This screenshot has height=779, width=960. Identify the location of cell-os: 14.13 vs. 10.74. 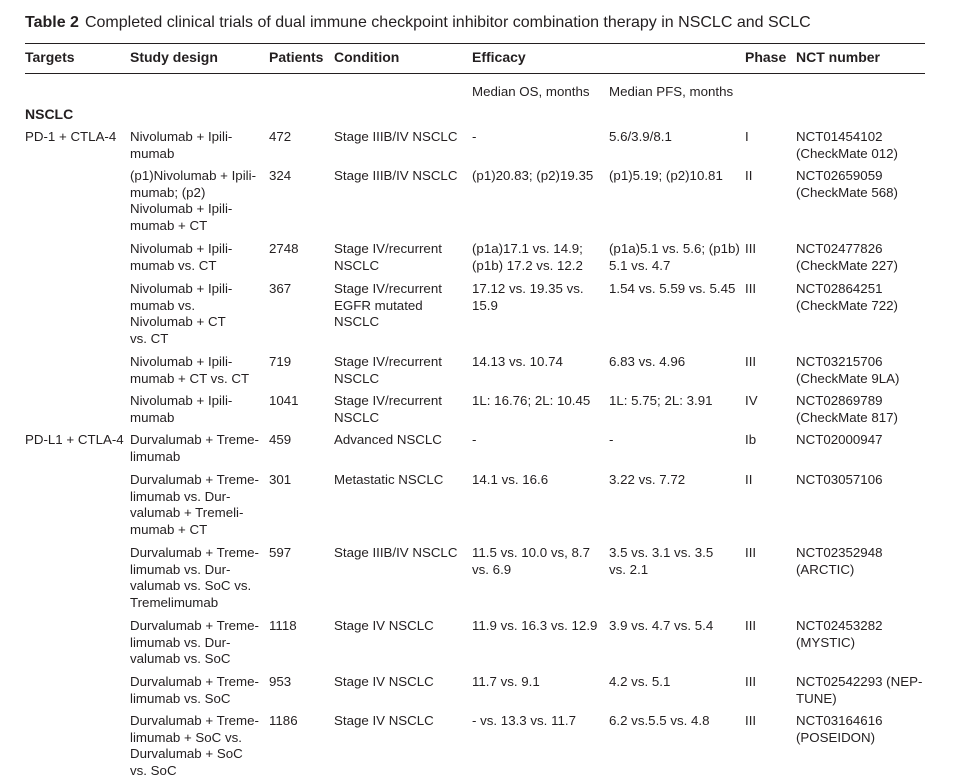
(517, 361).